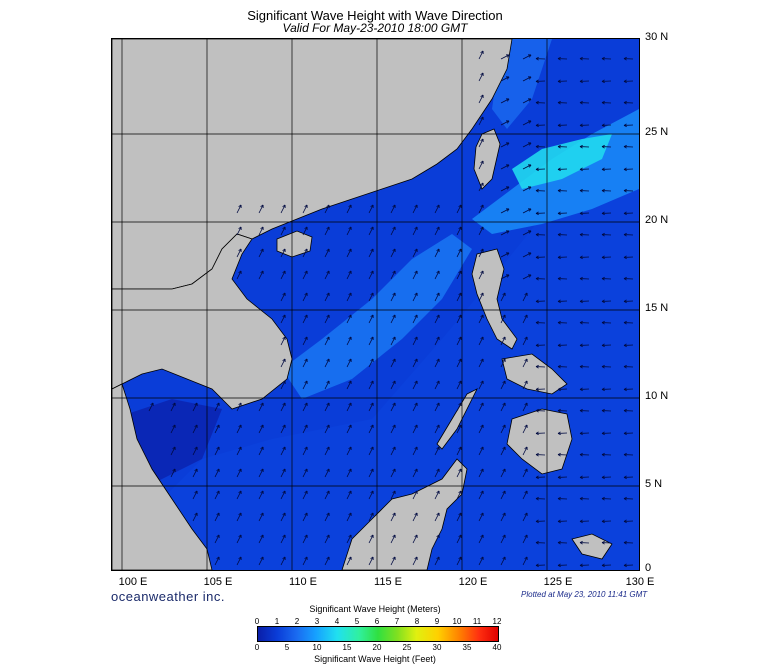  What do you see at coordinates (437, 647) in the screenshot?
I see `colorbar-feet-tick: 30` at bounding box center [437, 647].